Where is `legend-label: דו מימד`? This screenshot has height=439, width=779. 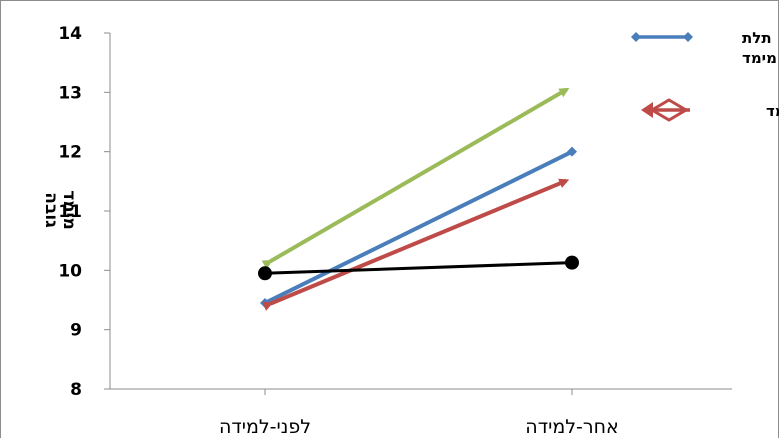
legend-label: דו מימד is located at coordinates (772, 111).